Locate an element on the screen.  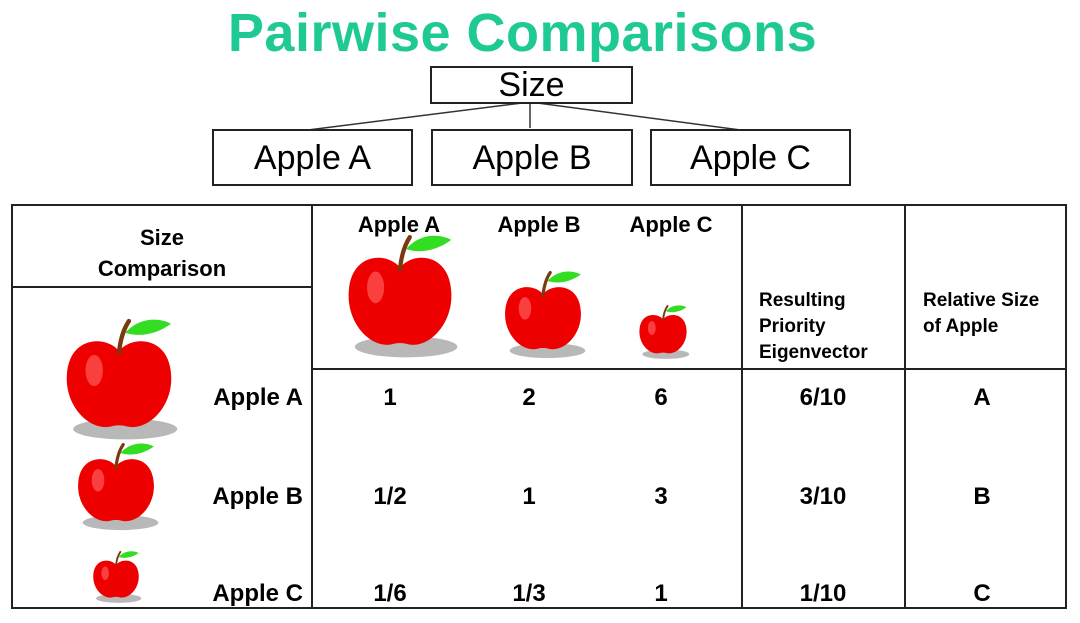
cell-b-c: 3 is located at coordinates (661, 496).